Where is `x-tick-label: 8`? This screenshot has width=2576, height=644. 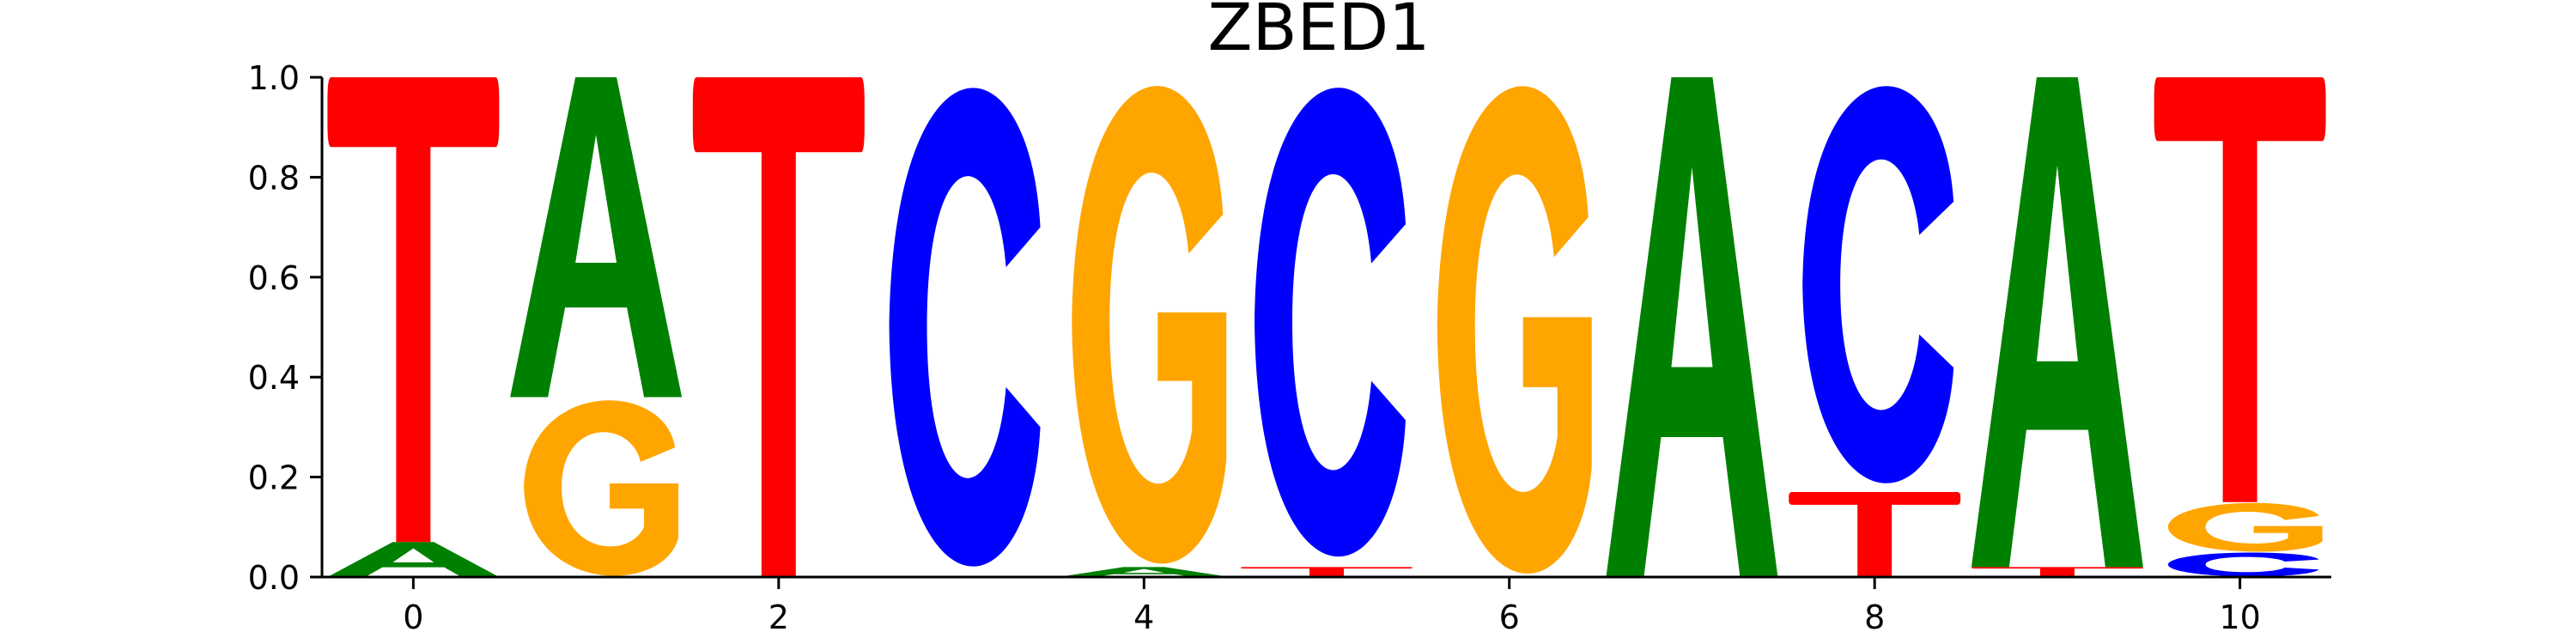
x-tick-label: 8 is located at coordinates (1874, 617).